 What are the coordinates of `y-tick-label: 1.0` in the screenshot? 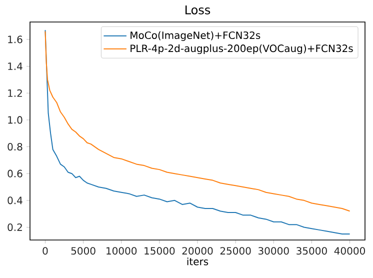 It's located at (15, 120).